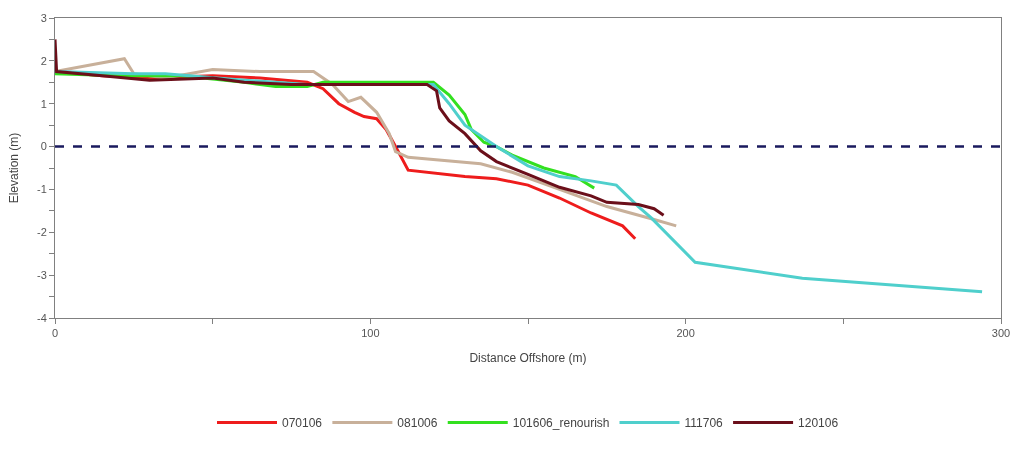 Image resolution: width=1022 pixels, height=449 pixels. Describe the element at coordinates (370, 333) in the screenshot. I see `x-tick-label: 100` at that location.